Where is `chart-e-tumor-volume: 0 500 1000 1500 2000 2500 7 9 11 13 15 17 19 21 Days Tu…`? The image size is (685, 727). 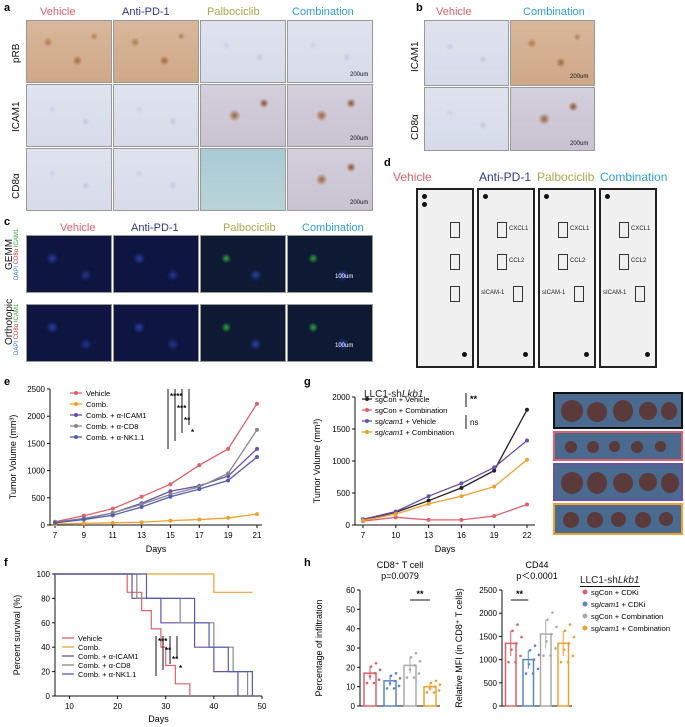 chart-e-tumor-volume: 0 500 1000 1500 2000 2500 7 9 11 13 15 17 19 21 Days Tu… is located at coordinates (135, 469).